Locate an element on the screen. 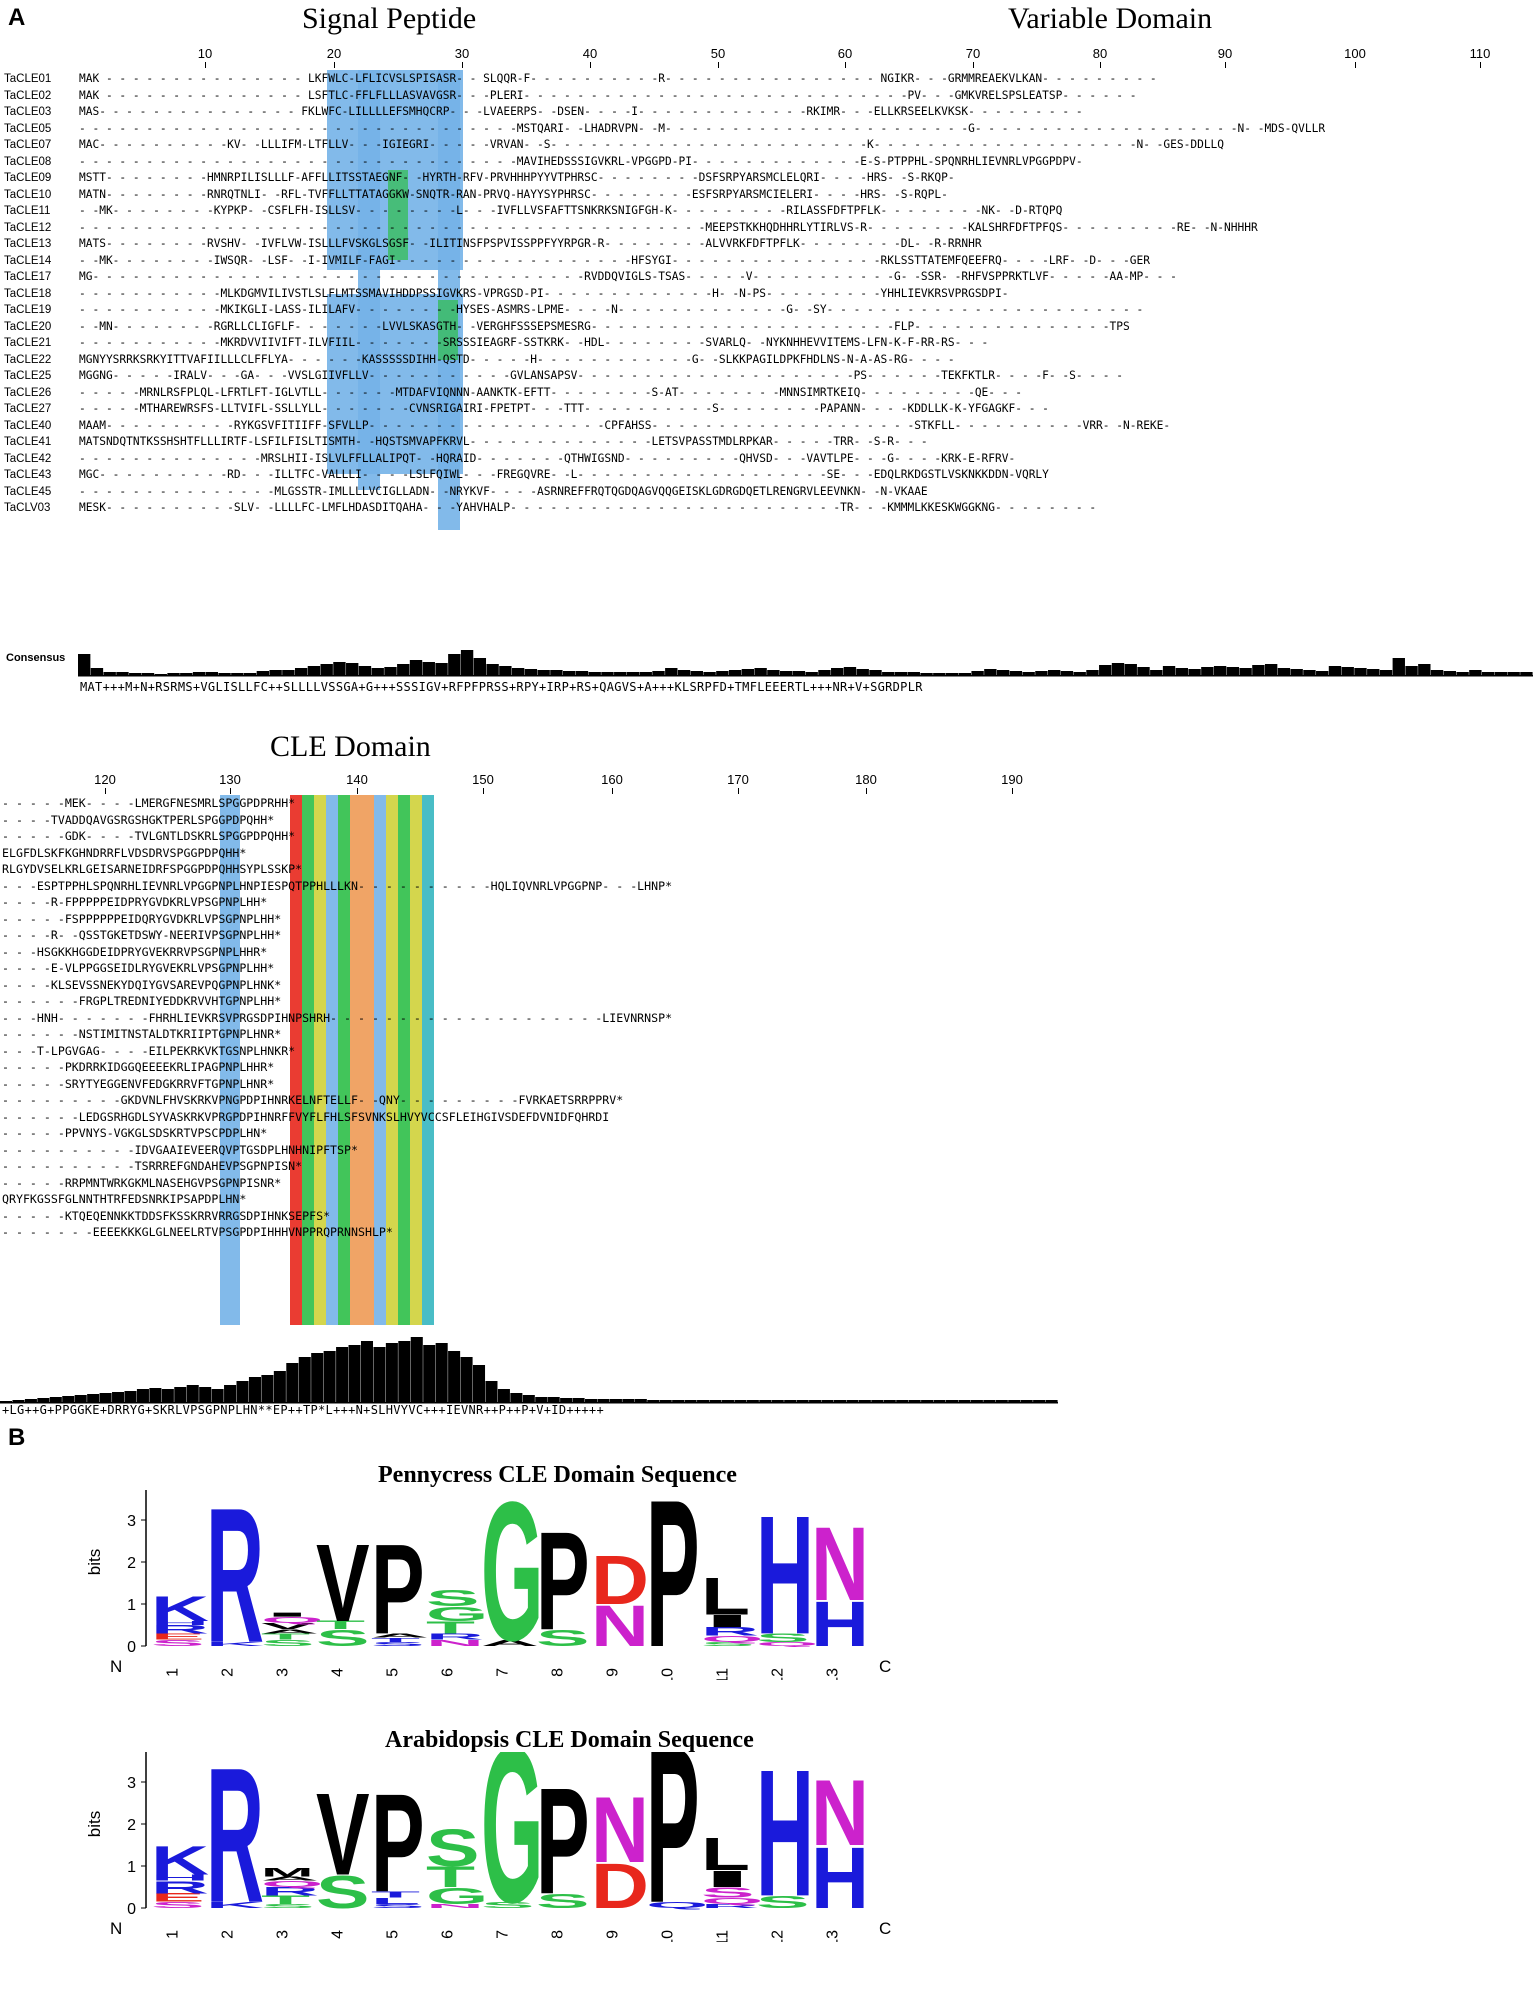 This screenshot has height=1994, width=1535. ruler-top-number: 10 is located at coordinates (205, 53).